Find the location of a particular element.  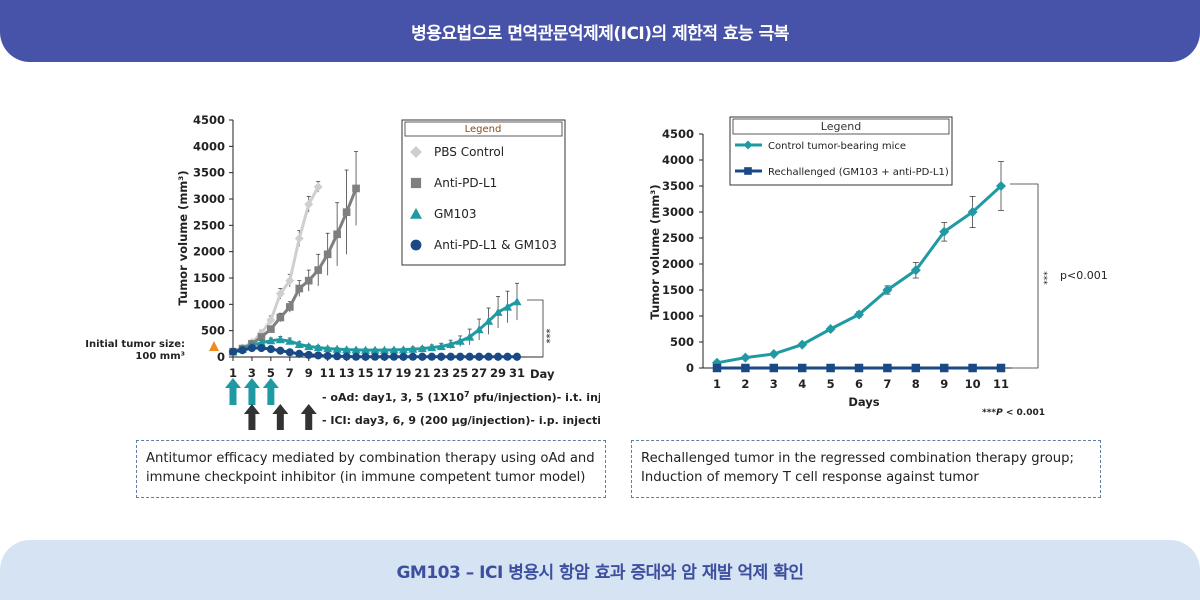

y-axis-label: Tumor volume (mm³) is located at coordinates (655, 251).